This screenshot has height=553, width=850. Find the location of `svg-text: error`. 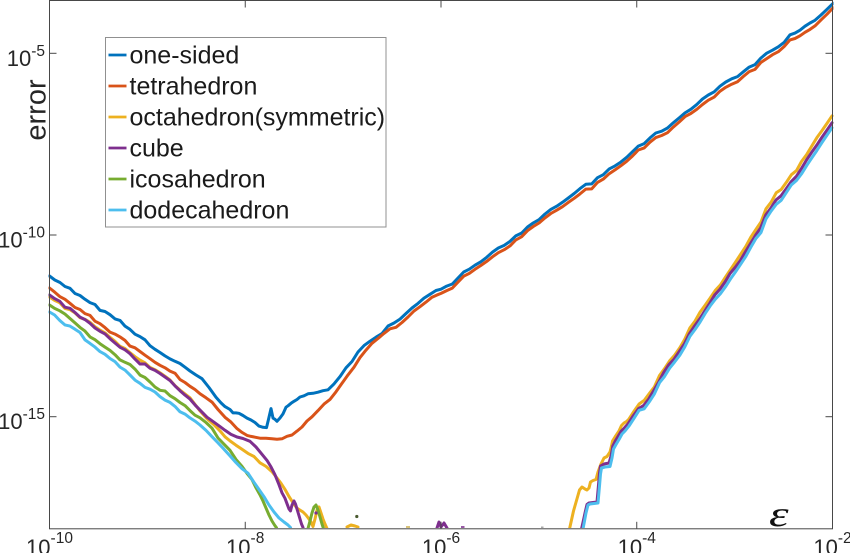

svg-text: error is located at coordinates (37, 110).